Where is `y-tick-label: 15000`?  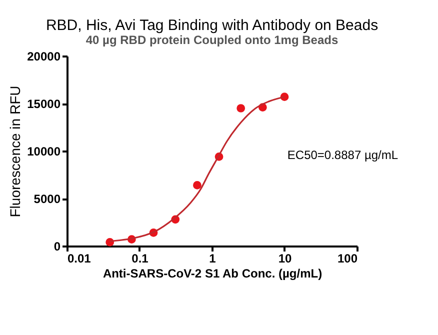 y-tick-label: 15000 is located at coordinates (44, 104).